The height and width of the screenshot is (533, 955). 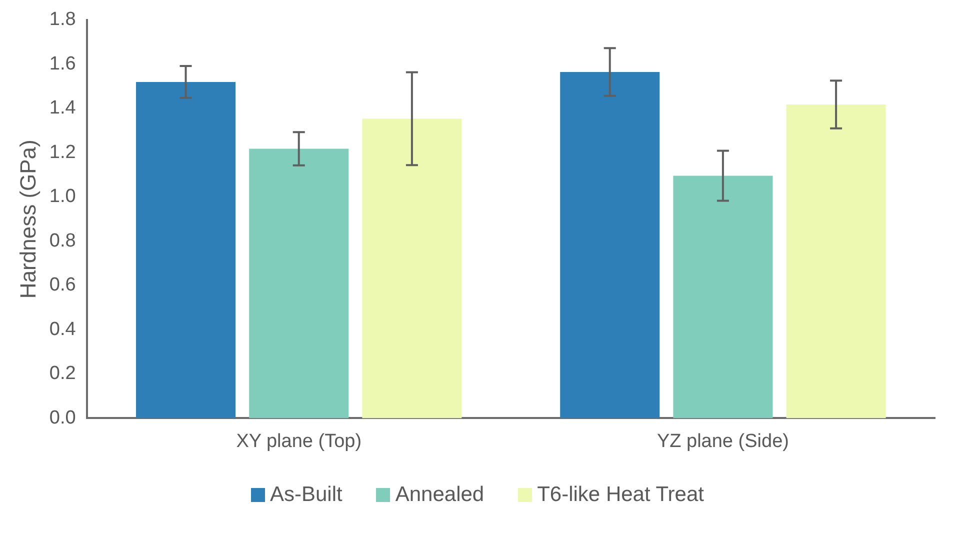 I want to click on legend-label: T6-like Heat Treat, so click(x=620, y=495).